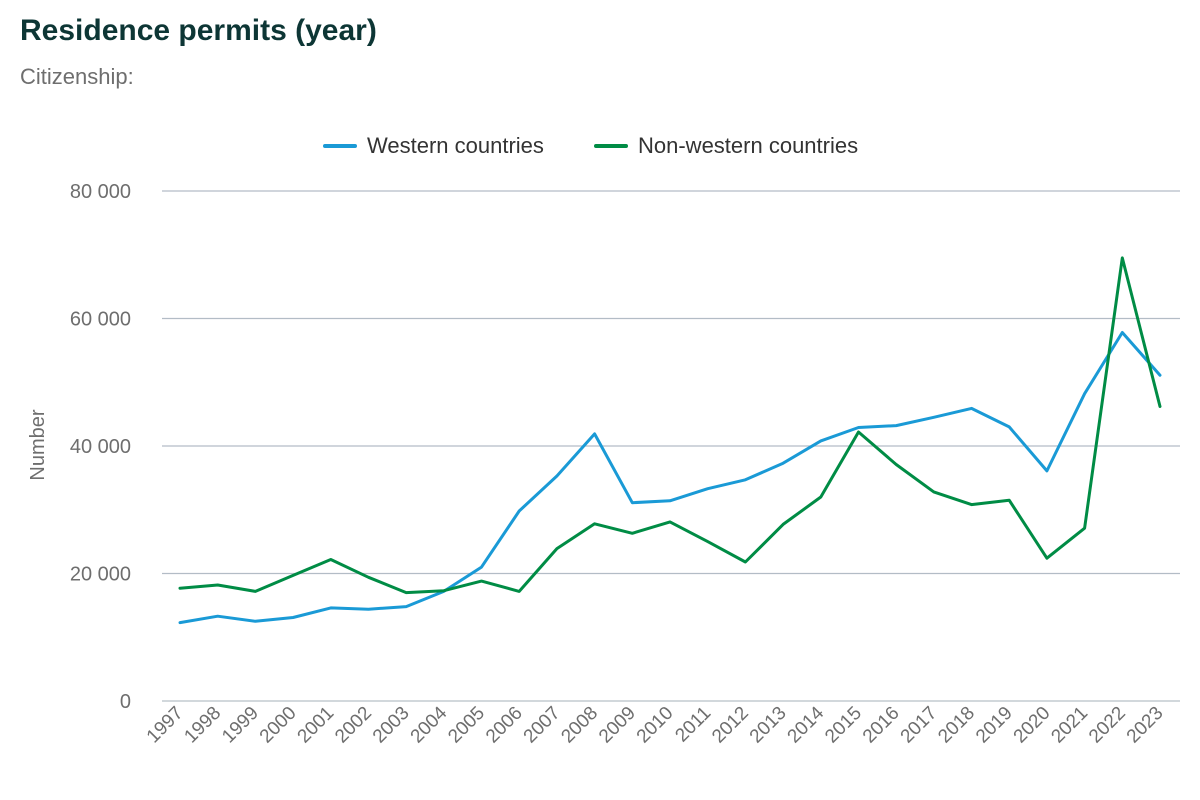 This screenshot has height=800, width=1200. I want to click on x-tick-label: 1998, so click(202, 725).